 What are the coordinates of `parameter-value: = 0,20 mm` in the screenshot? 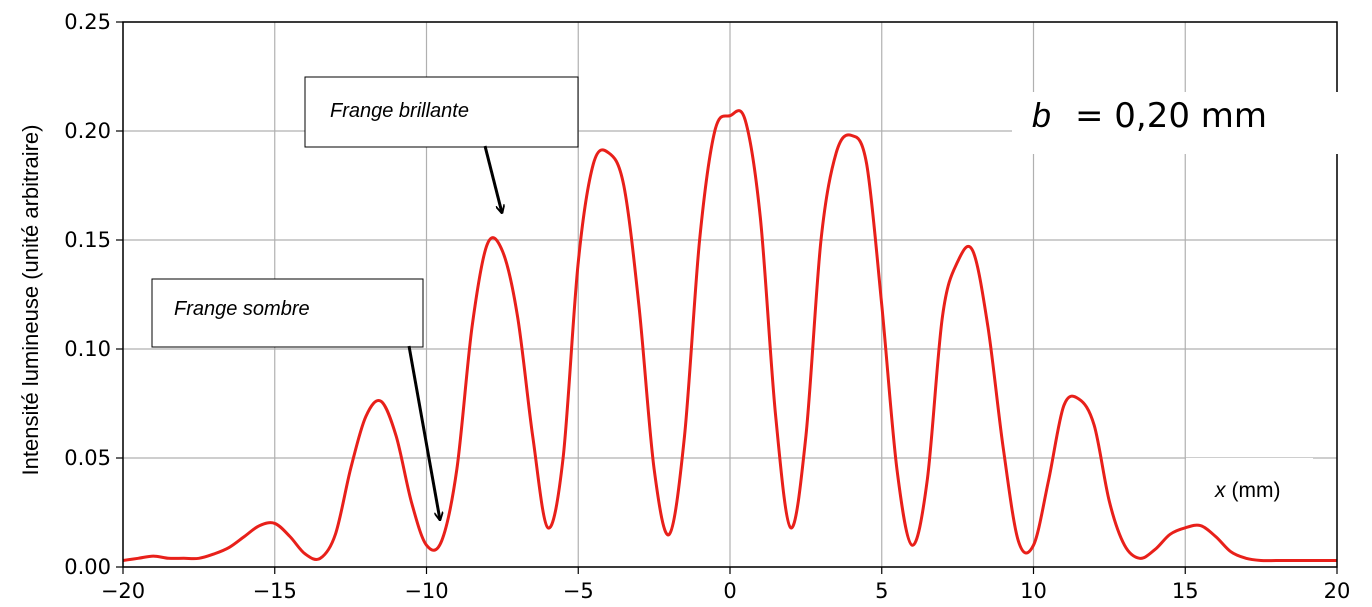 It's located at (1171, 116).